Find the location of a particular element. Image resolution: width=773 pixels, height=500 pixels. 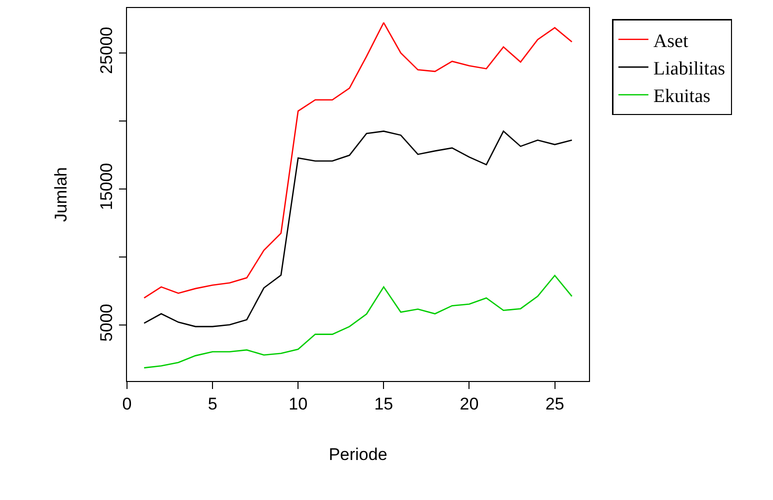

x-tick-label: 5 is located at coordinates (213, 404).